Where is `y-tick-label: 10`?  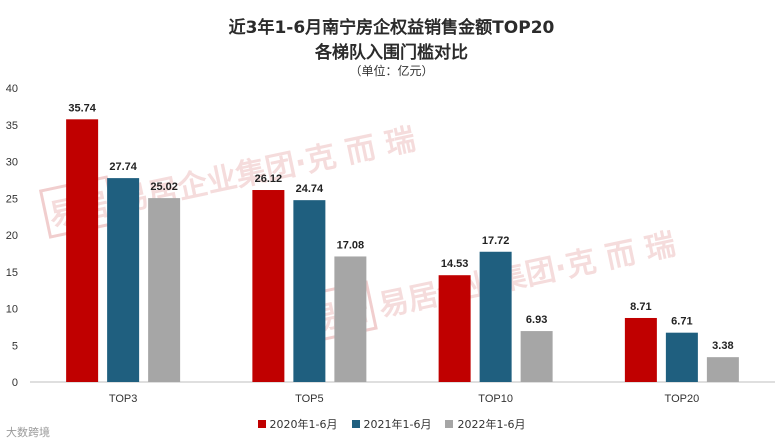
y-tick-label: 10 is located at coordinates (12, 310).